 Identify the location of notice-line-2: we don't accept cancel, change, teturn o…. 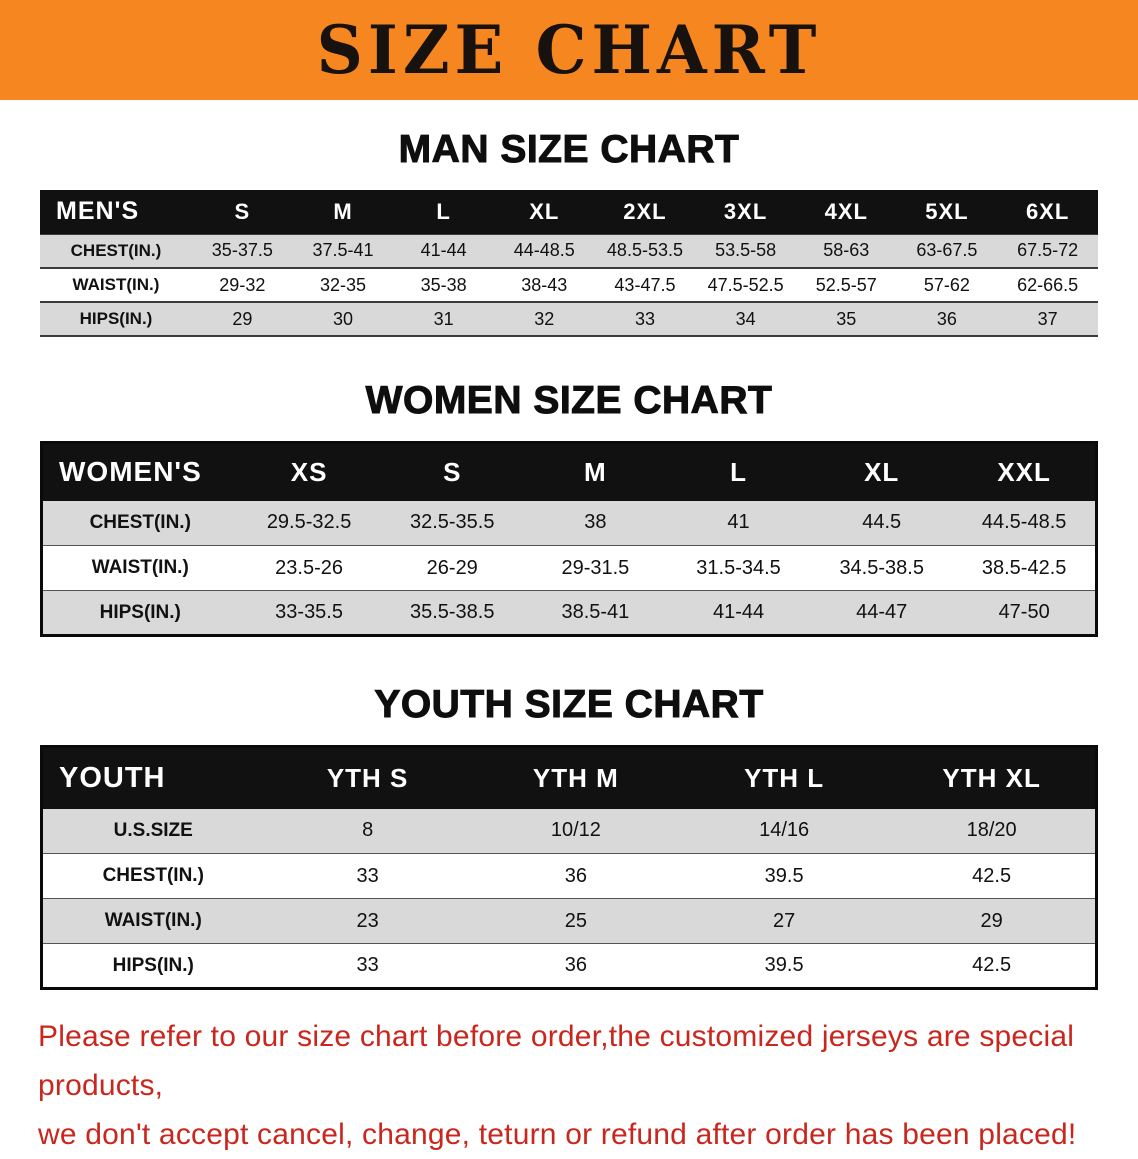
(557, 1134).